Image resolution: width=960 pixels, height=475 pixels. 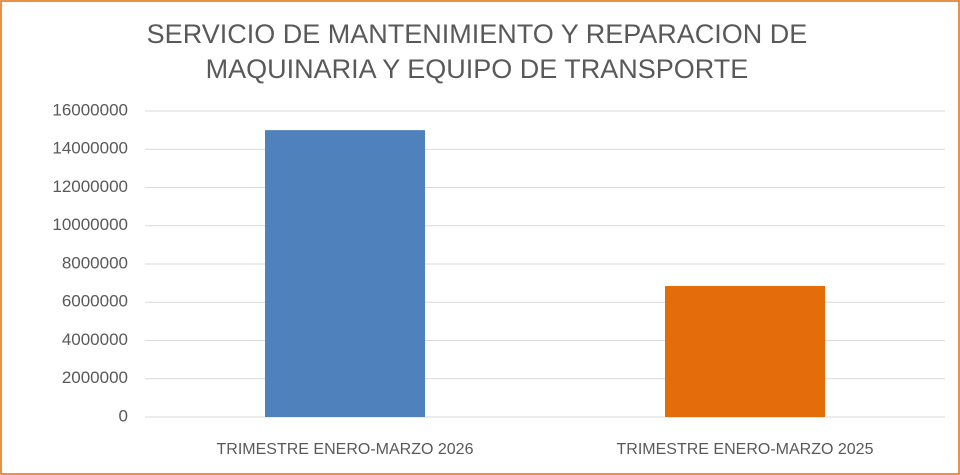 What do you see at coordinates (95, 301) in the screenshot?
I see `y-tick-label: 6000000` at bounding box center [95, 301].